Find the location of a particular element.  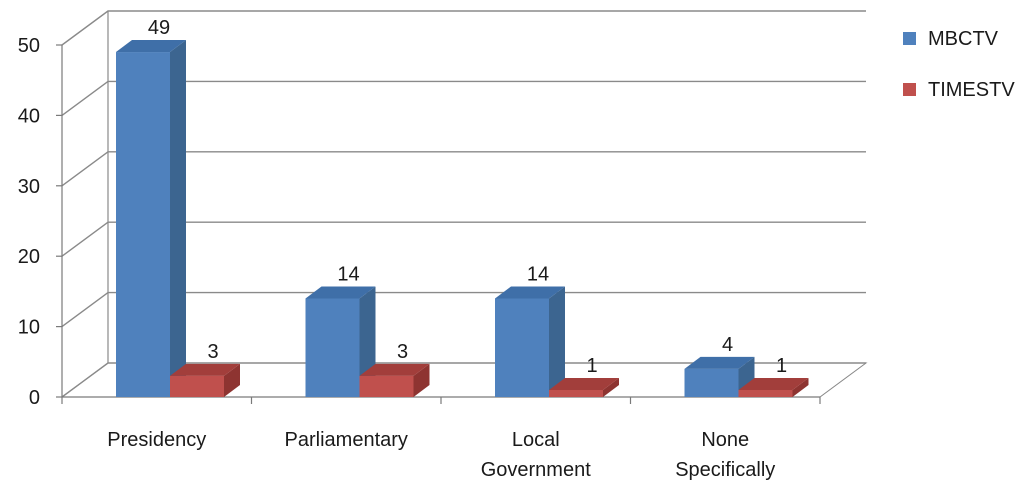

gridline is located at coordinates (463, 28).